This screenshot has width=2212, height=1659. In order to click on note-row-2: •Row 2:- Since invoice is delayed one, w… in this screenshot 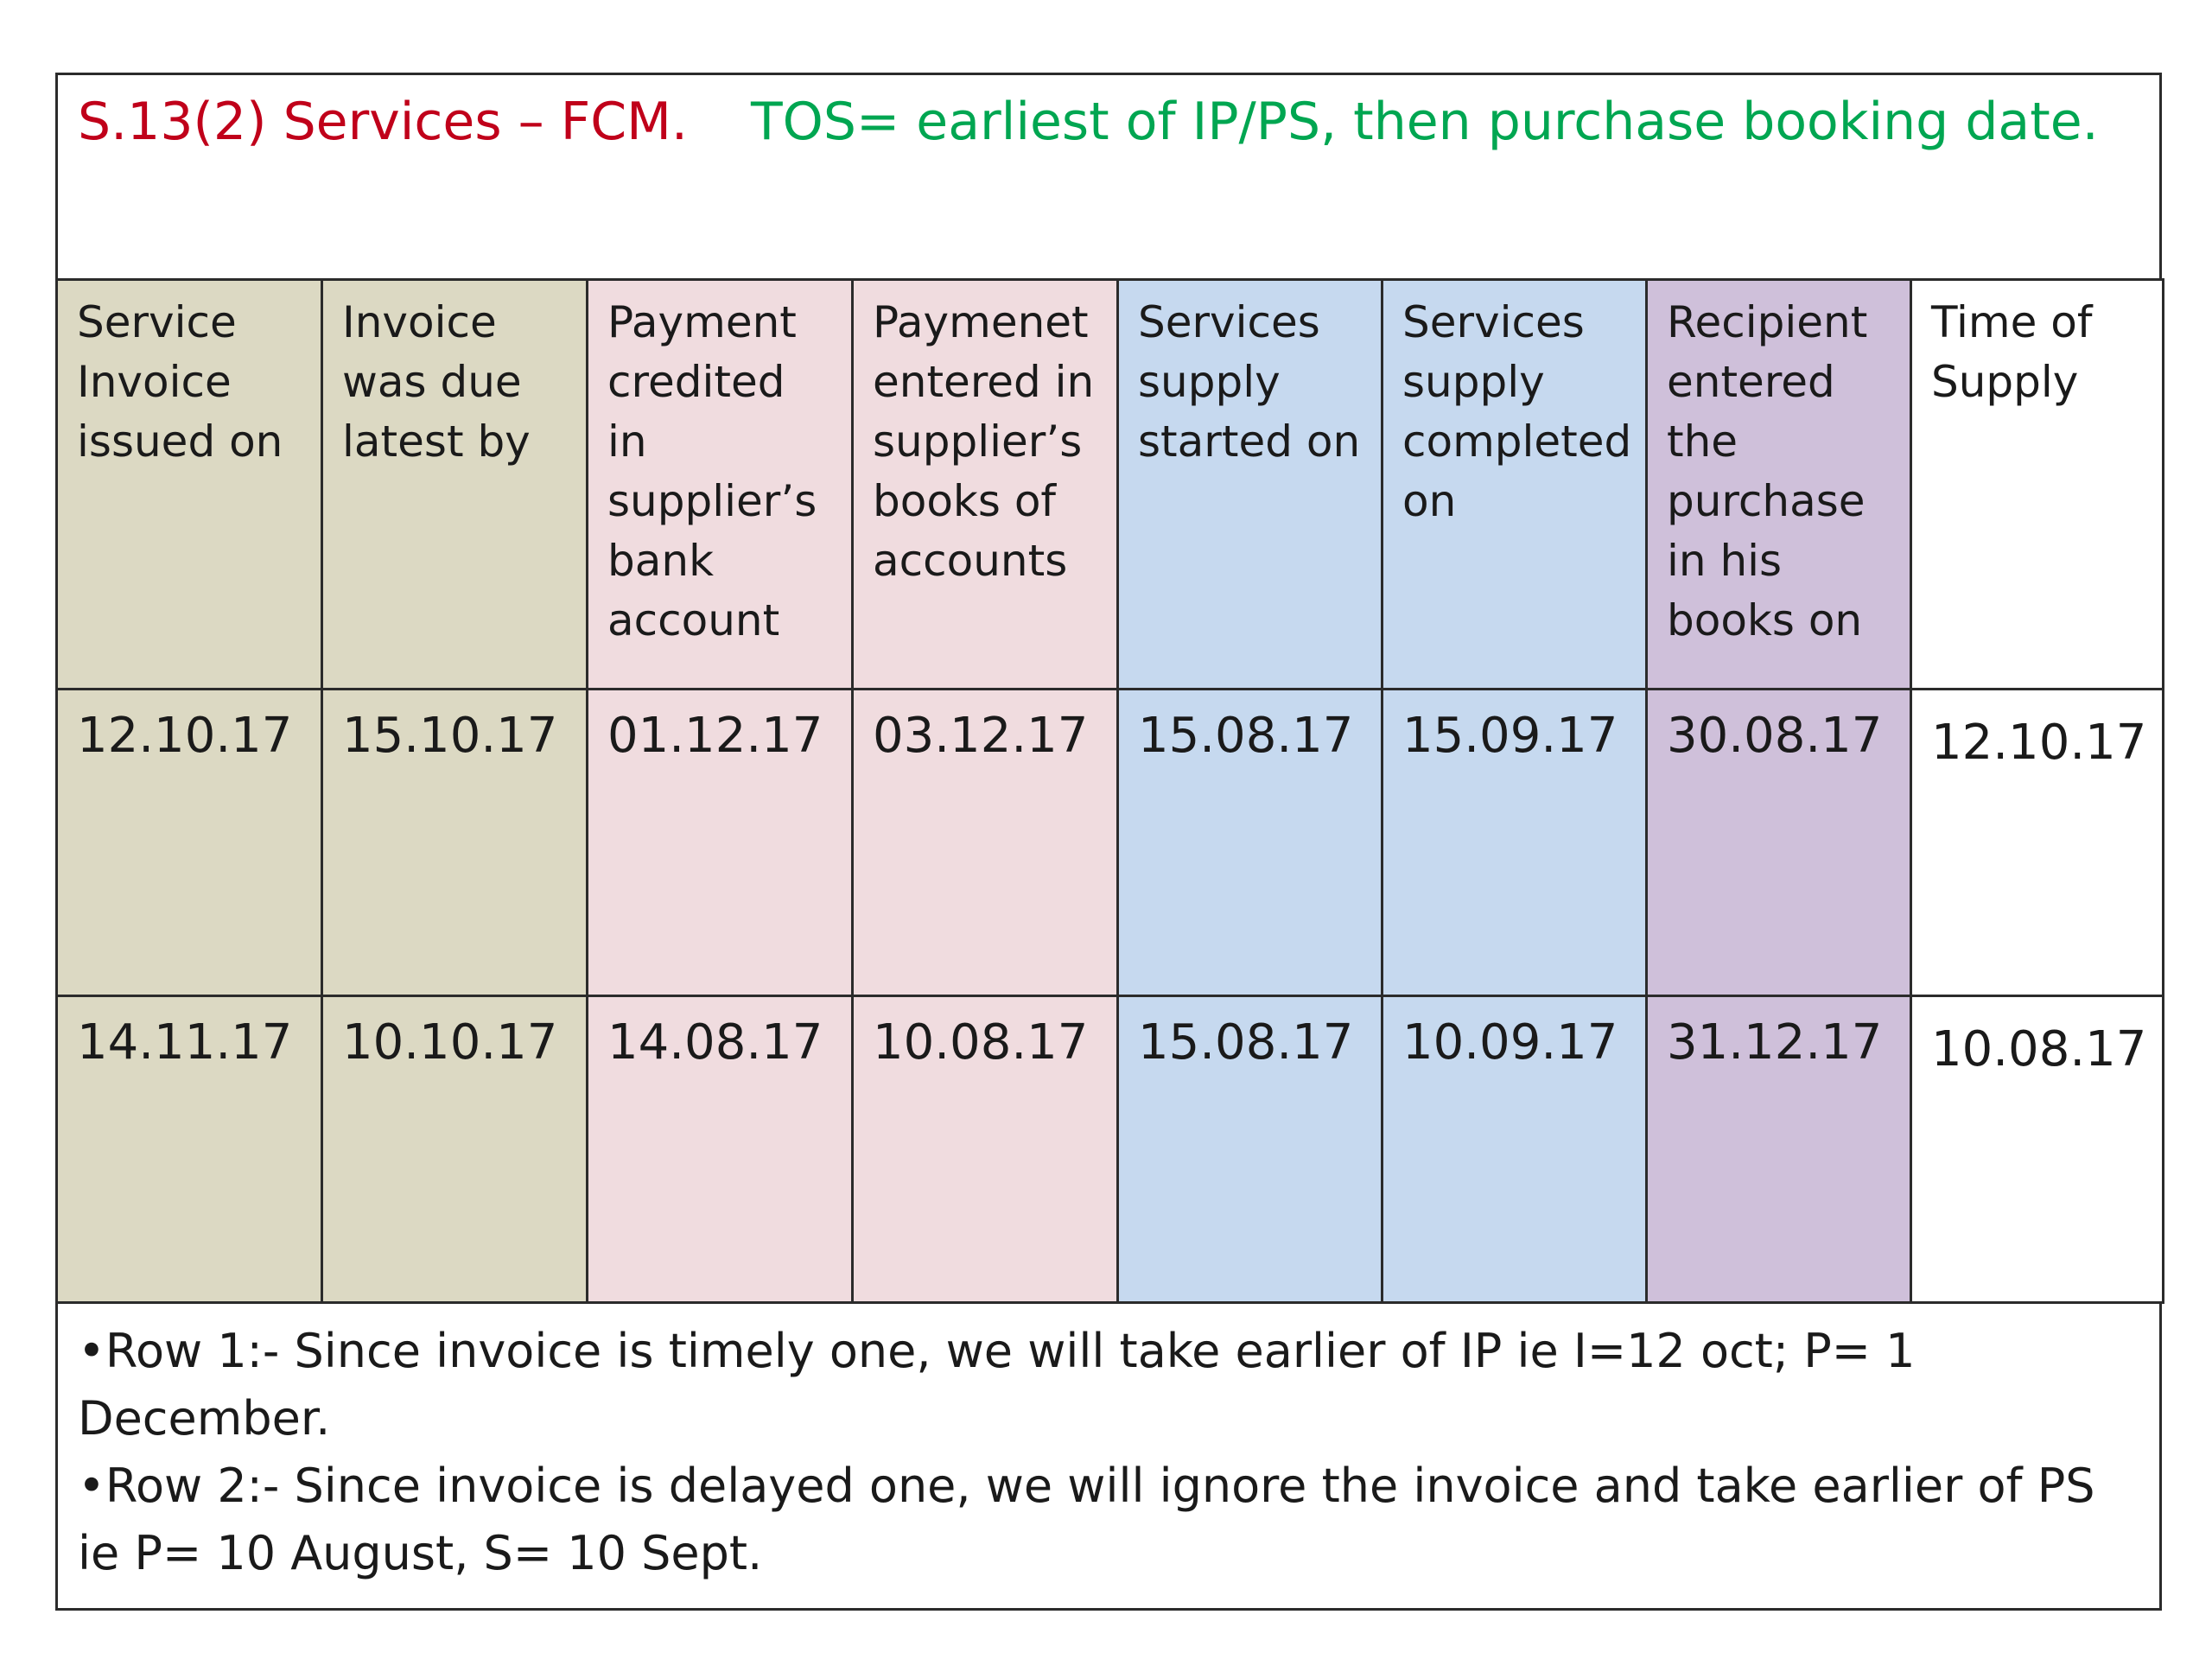, I will do `click(1086, 1519)`.